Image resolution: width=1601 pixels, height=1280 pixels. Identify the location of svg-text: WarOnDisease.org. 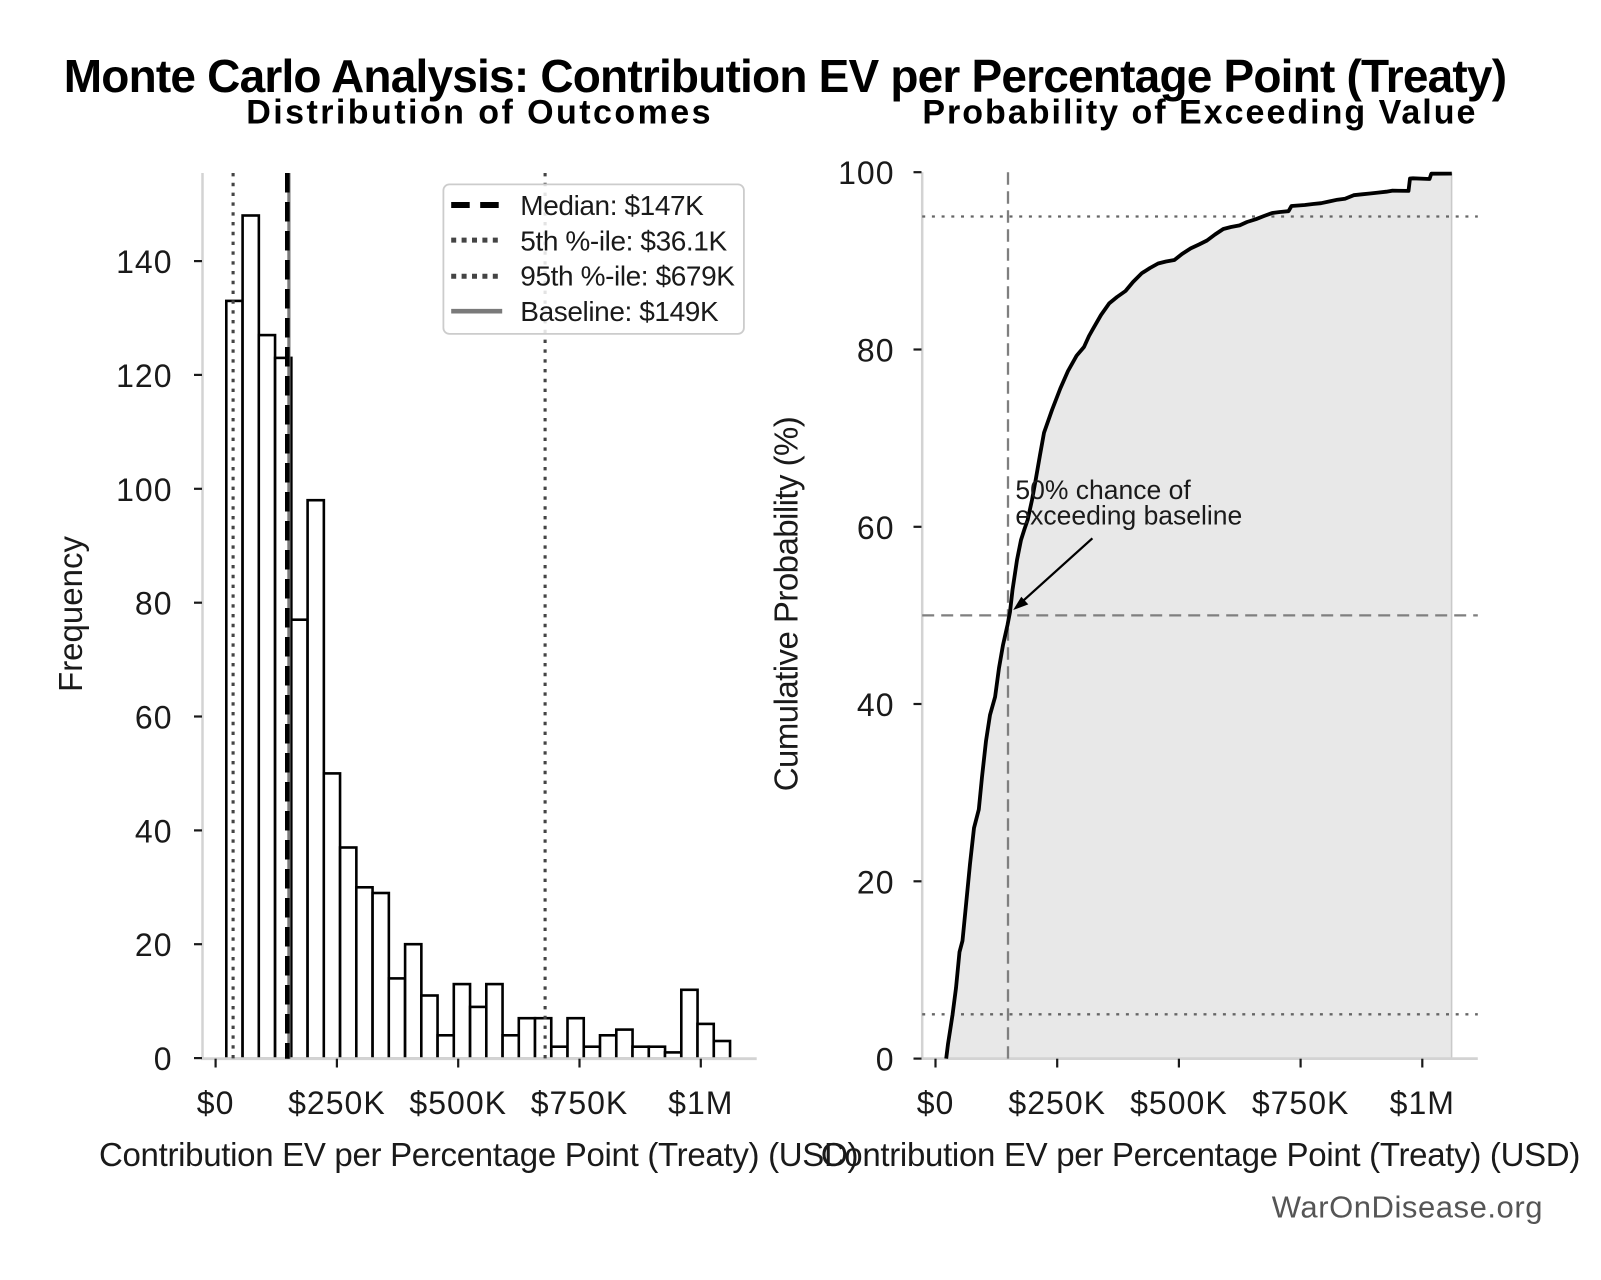
(1407, 1207).